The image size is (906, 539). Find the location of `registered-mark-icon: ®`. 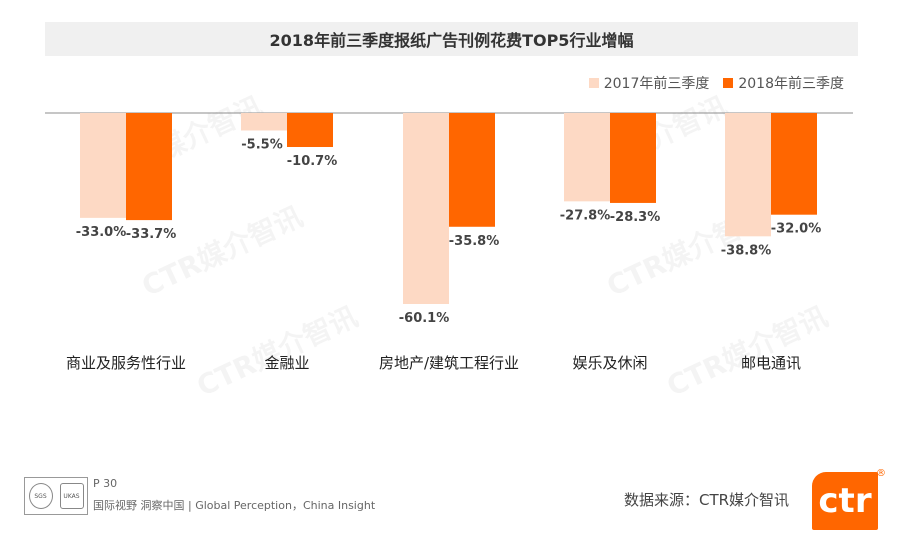

registered-mark-icon: ® is located at coordinates (881, 473).